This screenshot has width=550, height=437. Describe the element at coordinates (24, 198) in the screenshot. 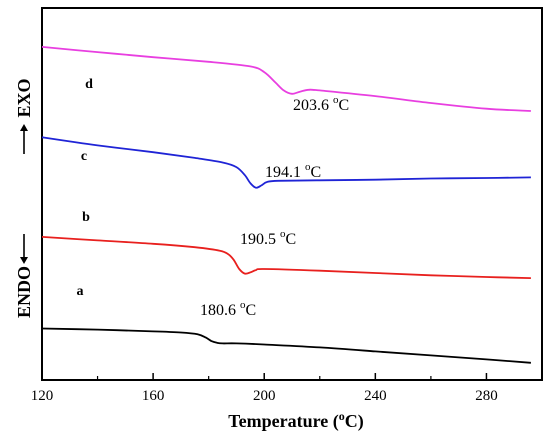

I see `y-axis-title: ENDO EXO` at that location.